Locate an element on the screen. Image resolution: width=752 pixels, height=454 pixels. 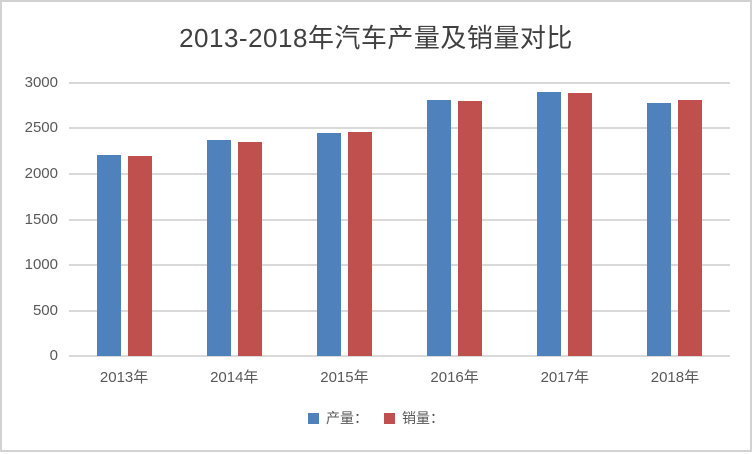
bar-sales-2015 is located at coordinates (359, 244).